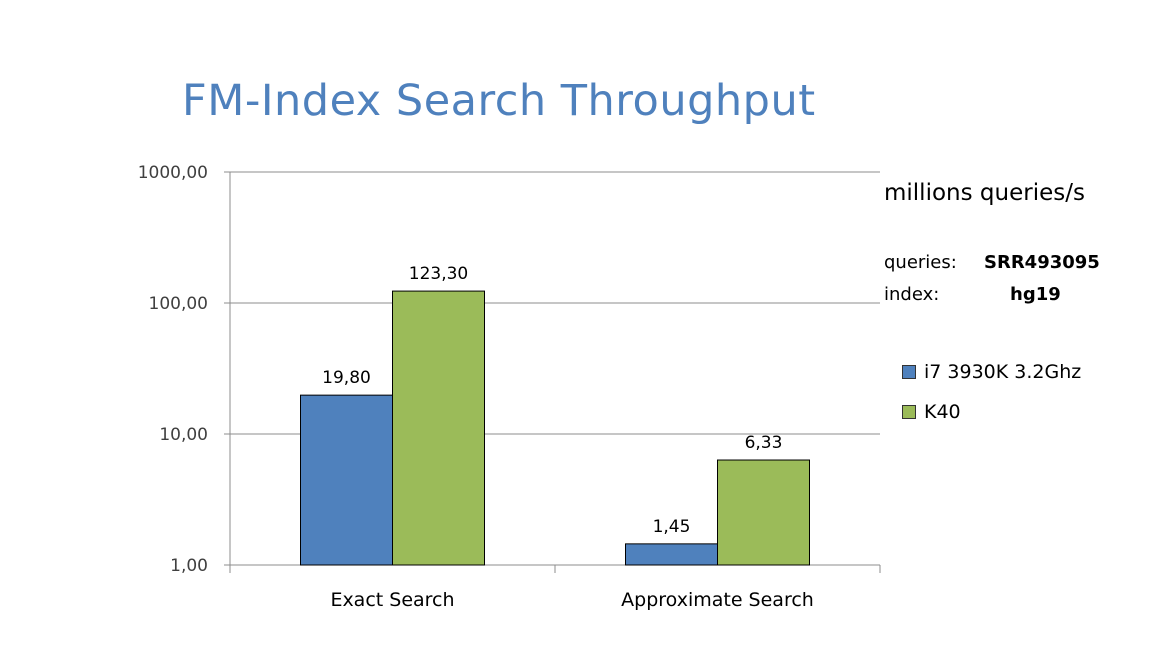  Describe the element at coordinates (672, 527) in the screenshot. I see `data-label-i7-1: 1,45` at that location.